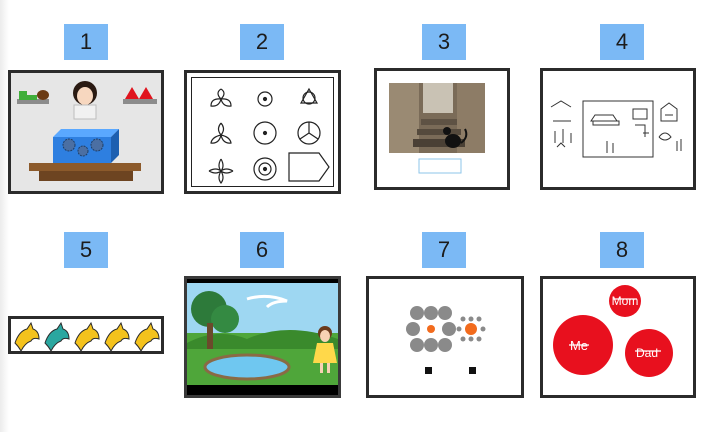 This screenshot has height=432, width=711. What do you see at coordinates (446, 340) in the screenshot?
I see `dot-cluster-comparison-icon` at bounding box center [446, 340].